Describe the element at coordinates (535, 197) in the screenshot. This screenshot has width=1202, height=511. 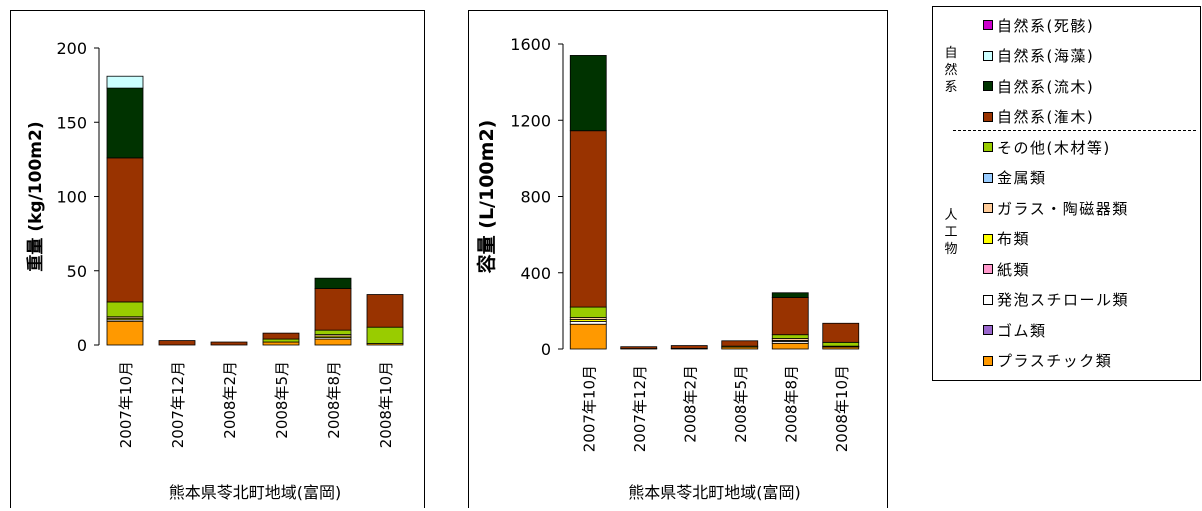
I see `y-tick-label: 800` at that location.